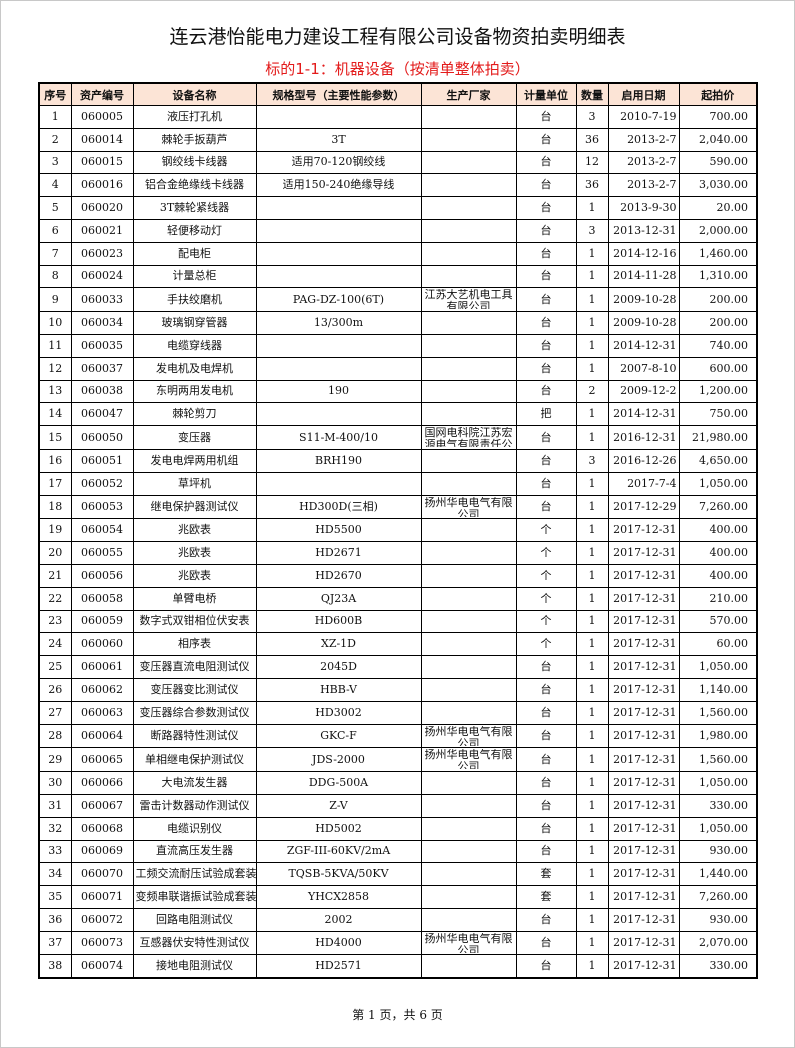  What do you see at coordinates (55, 598) in the screenshot?
I see `cell-row-number: 22` at bounding box center [55, 598].